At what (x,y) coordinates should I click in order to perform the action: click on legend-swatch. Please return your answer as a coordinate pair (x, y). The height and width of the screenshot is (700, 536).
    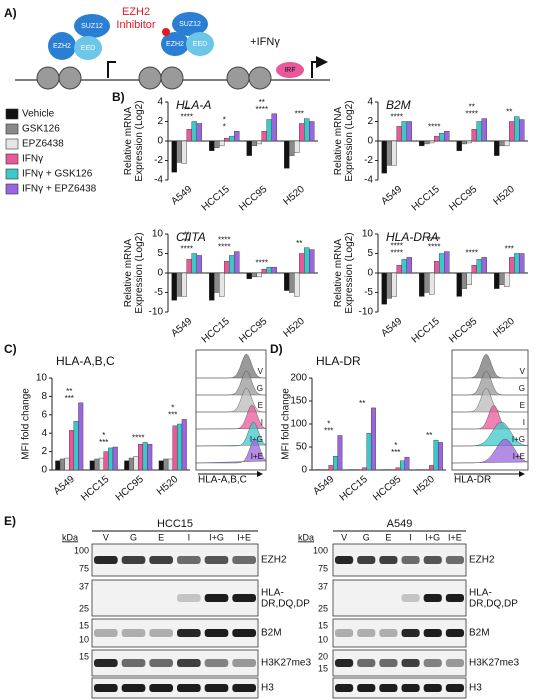
    Looking at the image, I should click on (12, 159).